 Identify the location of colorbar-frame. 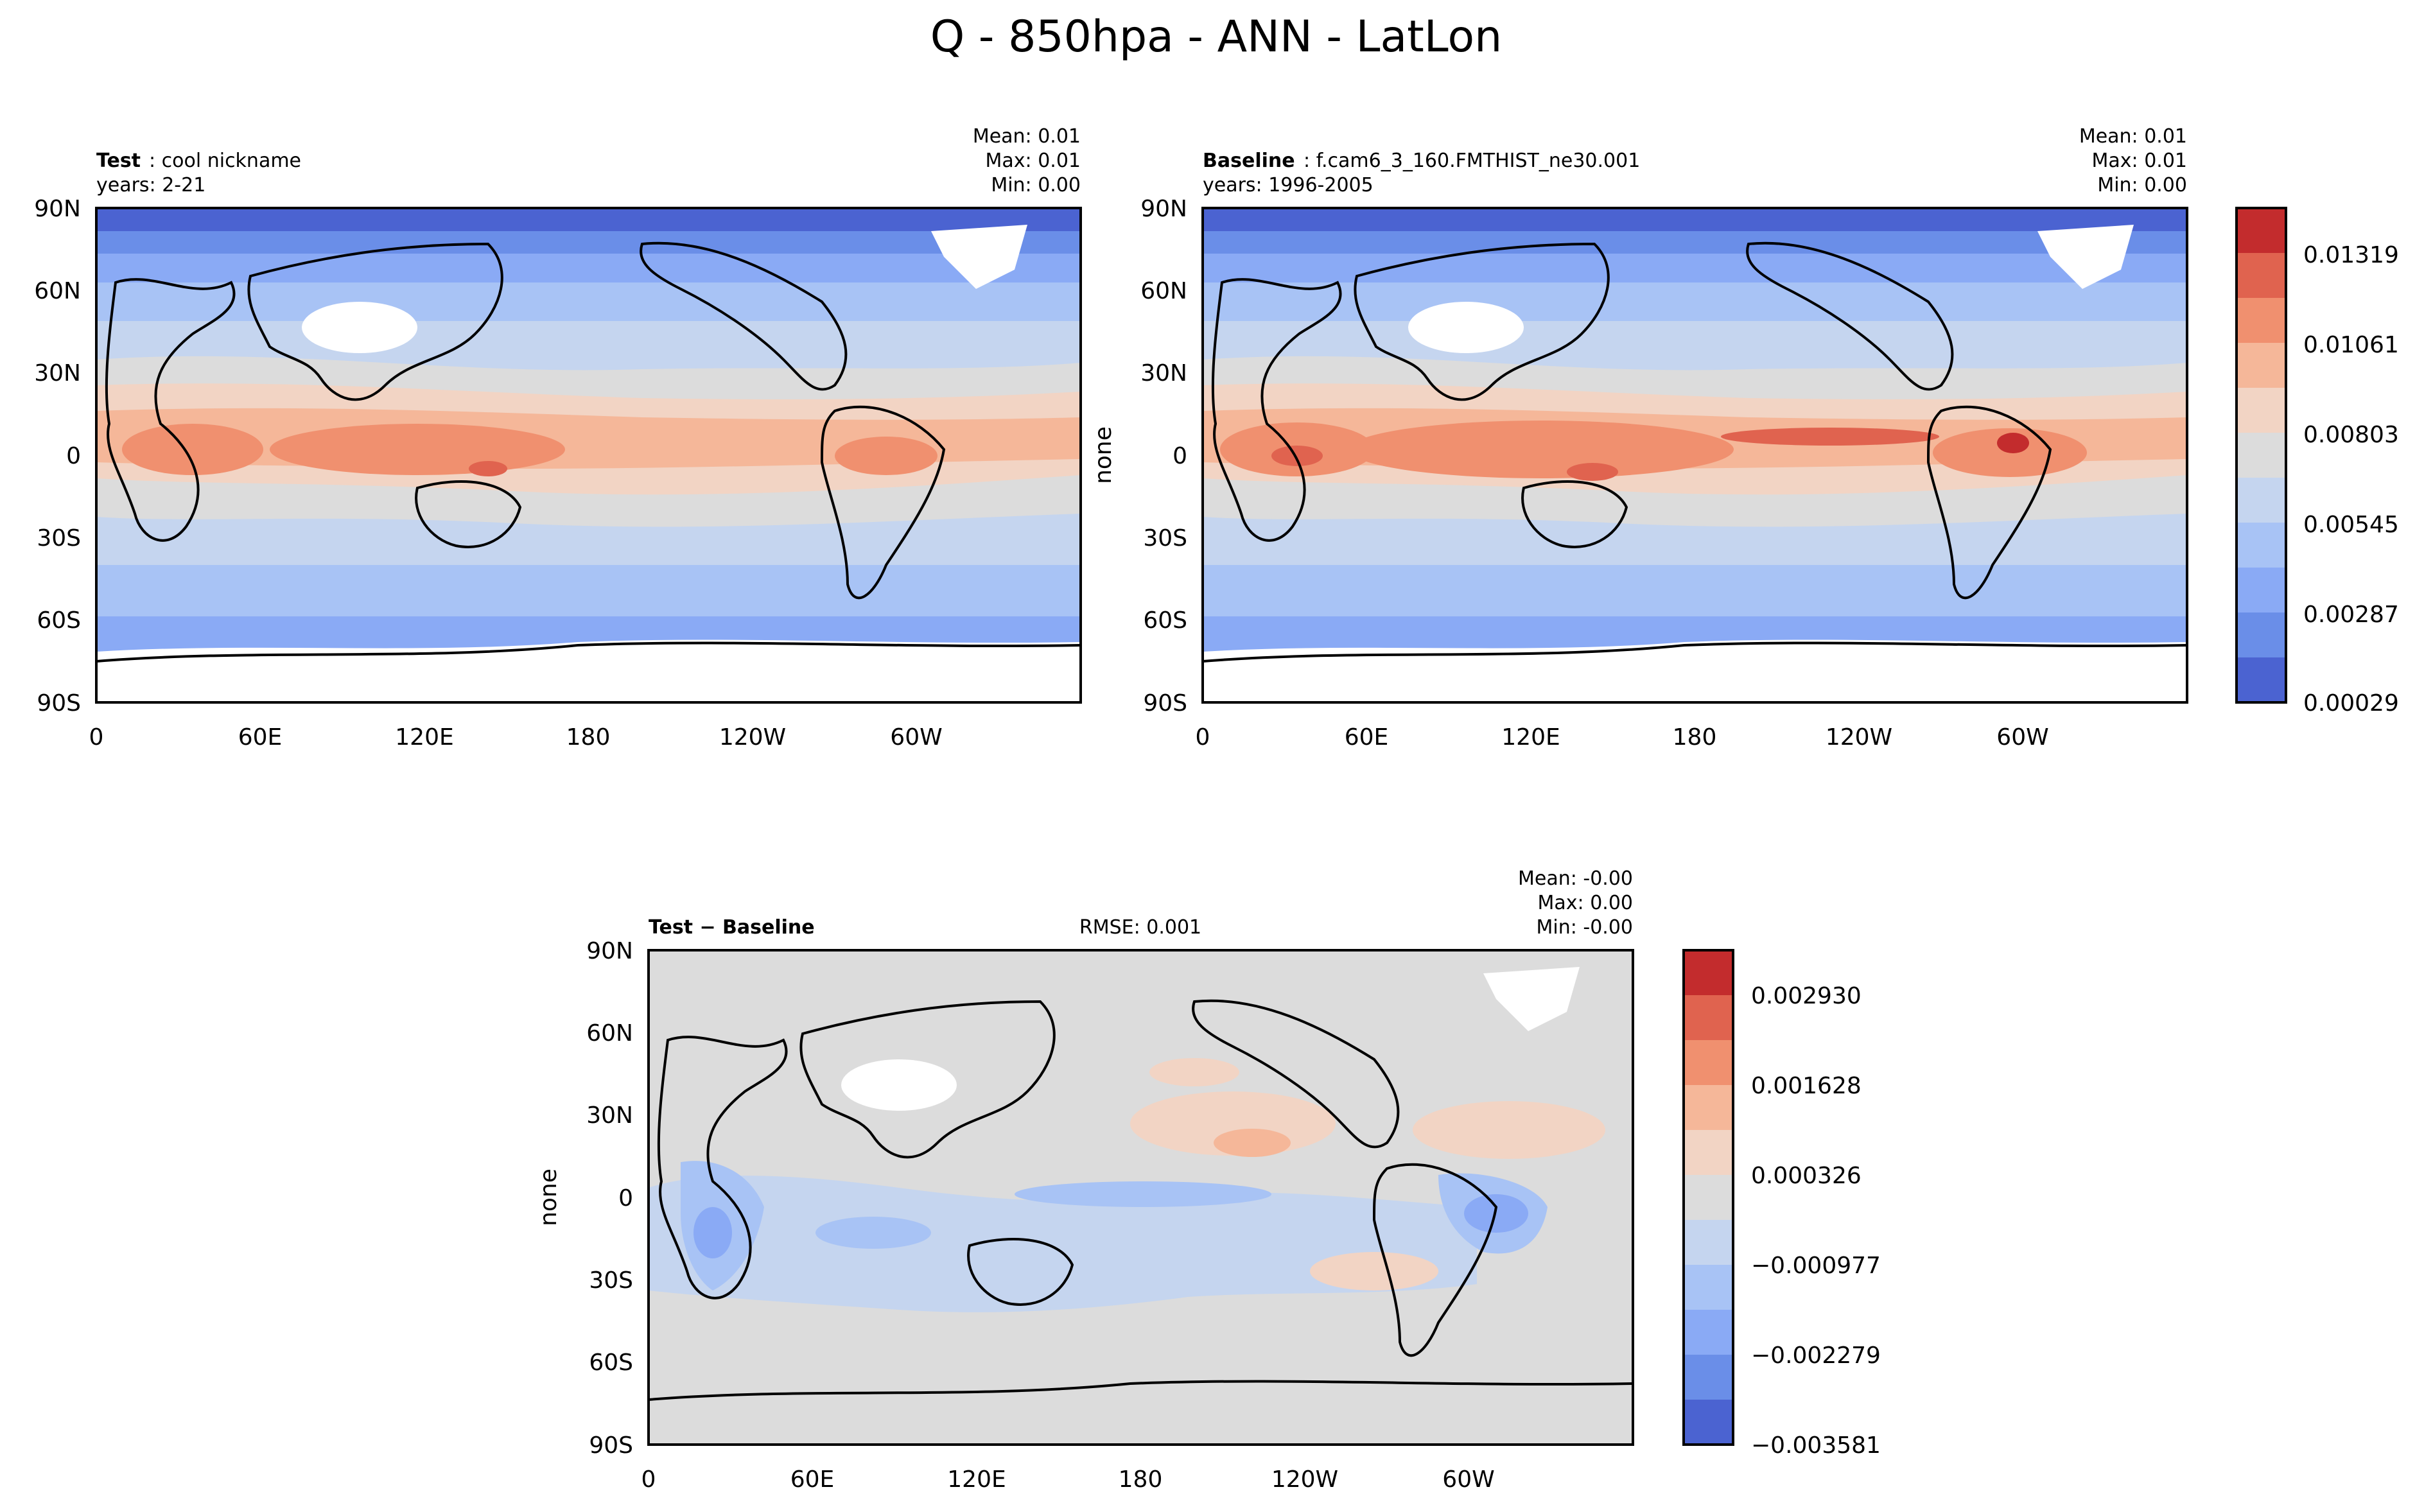
(2261, 455).